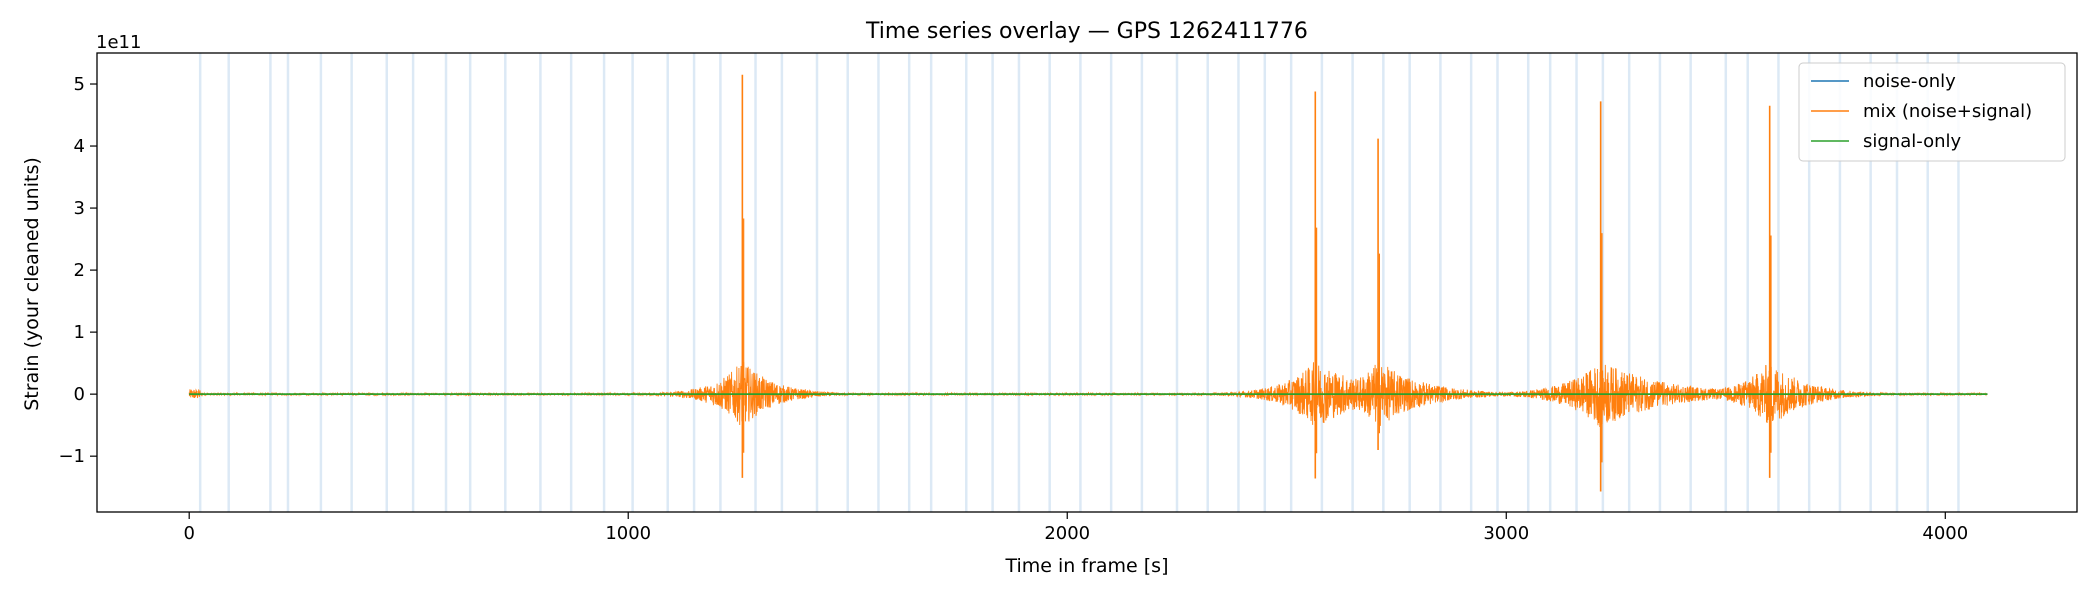 The image size is (2100, 600). I want to click on y-tick-label: 2, so click(79, 270).